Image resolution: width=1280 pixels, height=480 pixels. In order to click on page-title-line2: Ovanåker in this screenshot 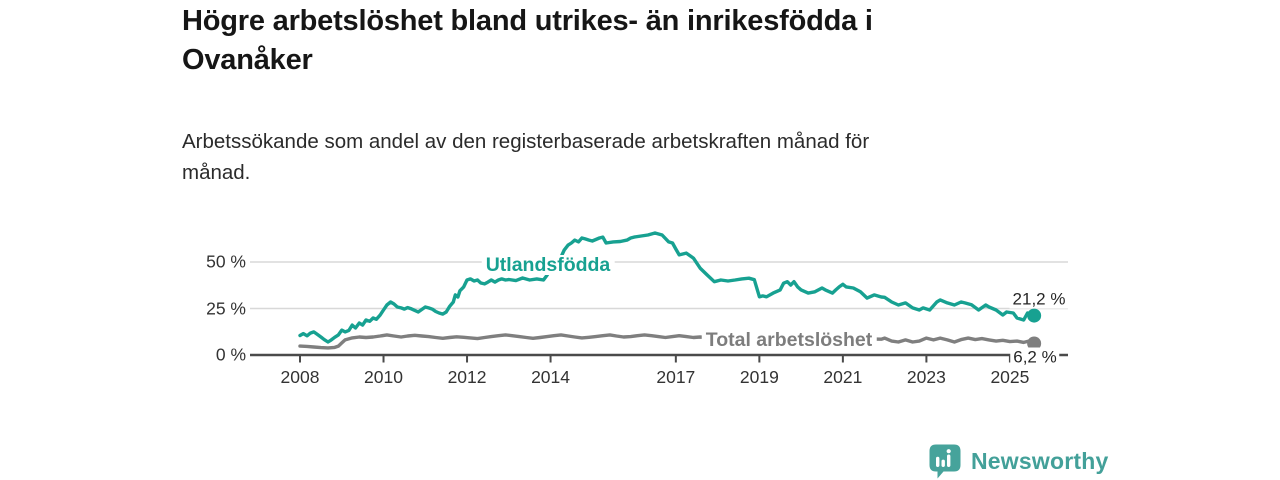, I will do `click(247, 60)`.